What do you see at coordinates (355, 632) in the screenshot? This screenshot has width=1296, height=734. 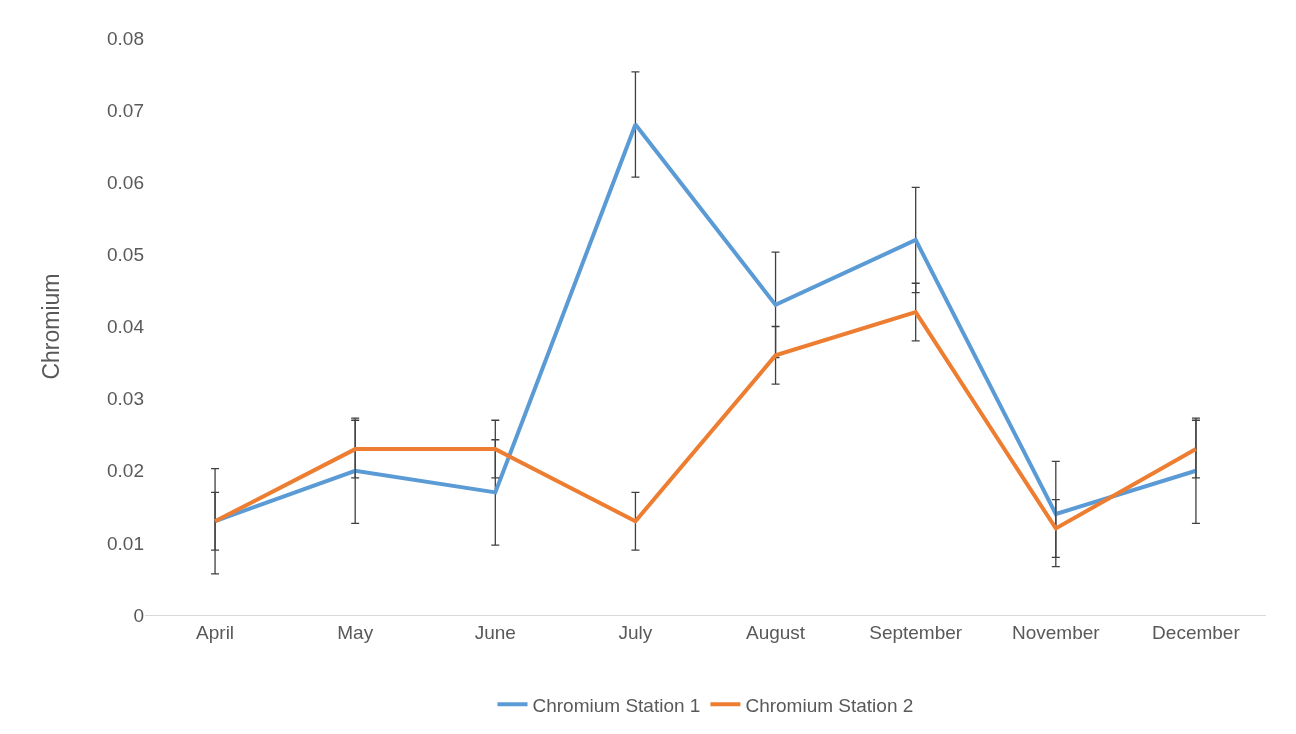 I see `x-tick-label: May` at bounding box center [355, 632].